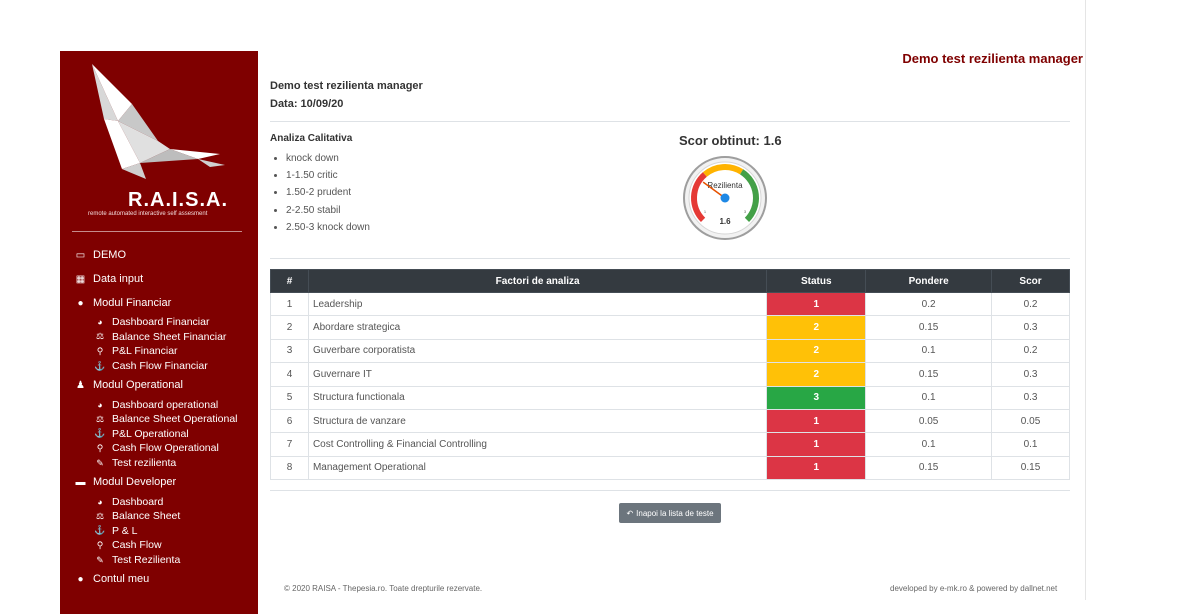  Describe the element at coordinates (289, 374) in the screenshot. I see `row-number: 4` at that location.